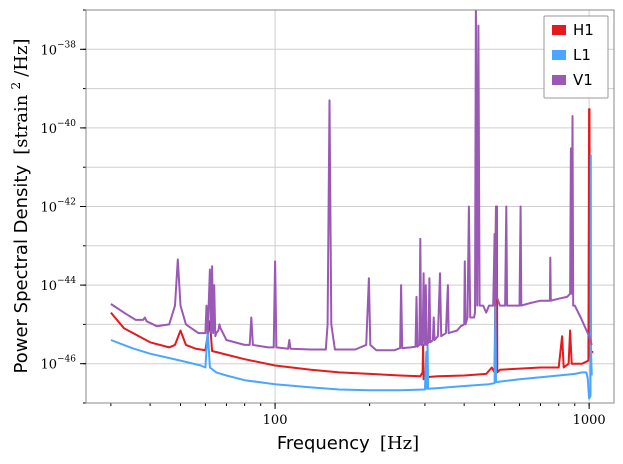 The image size is (623, 464). What do you see at coordinates (58, 128) in the screenshot?
I see `y-tick-label: 10−40` at bounding box center [58, 128].